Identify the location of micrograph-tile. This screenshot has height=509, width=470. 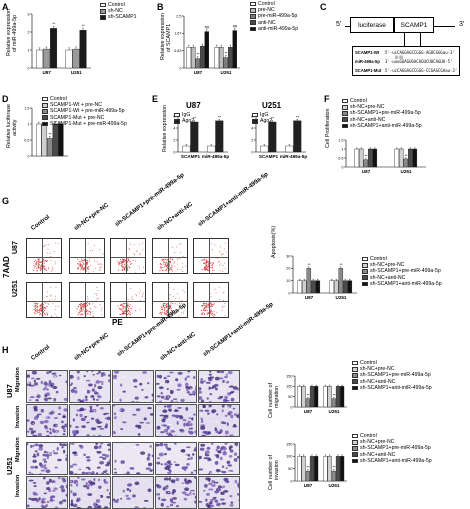
(219, 386).